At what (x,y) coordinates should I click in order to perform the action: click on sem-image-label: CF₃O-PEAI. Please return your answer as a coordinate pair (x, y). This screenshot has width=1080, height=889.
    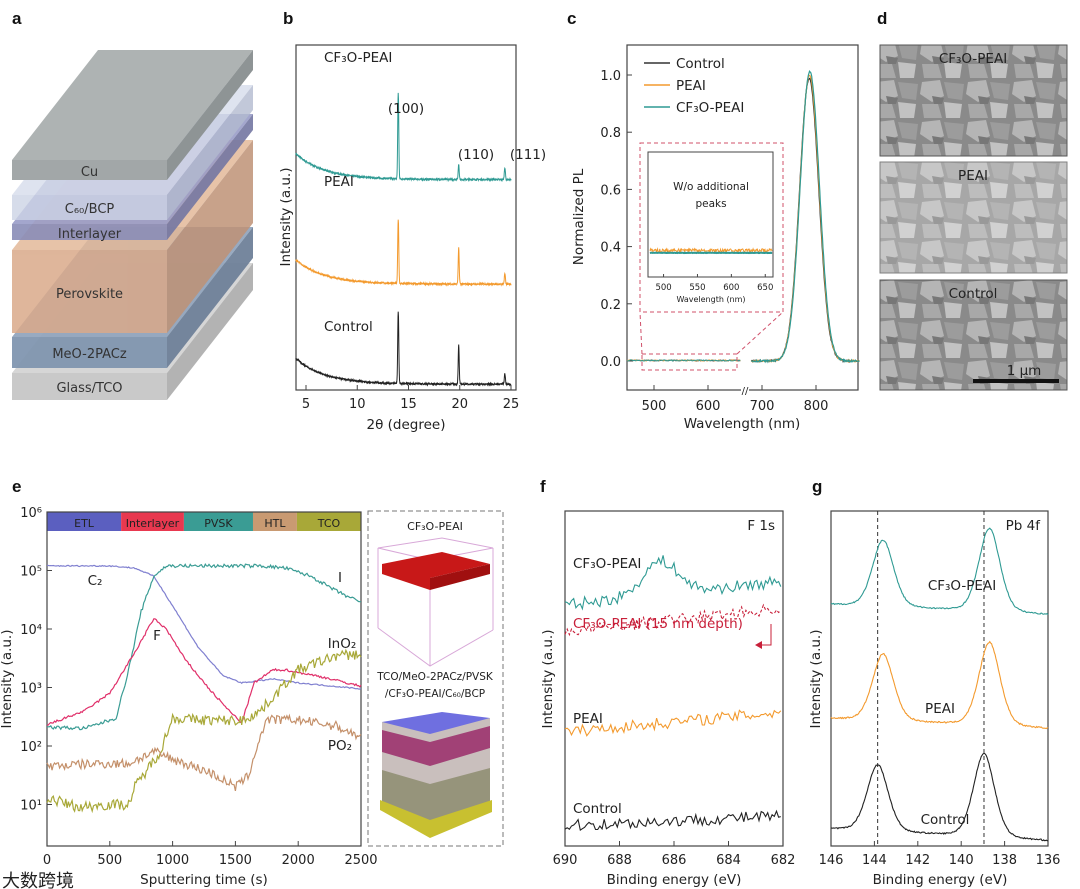
    Looking at the image, I should click on (973, 59).